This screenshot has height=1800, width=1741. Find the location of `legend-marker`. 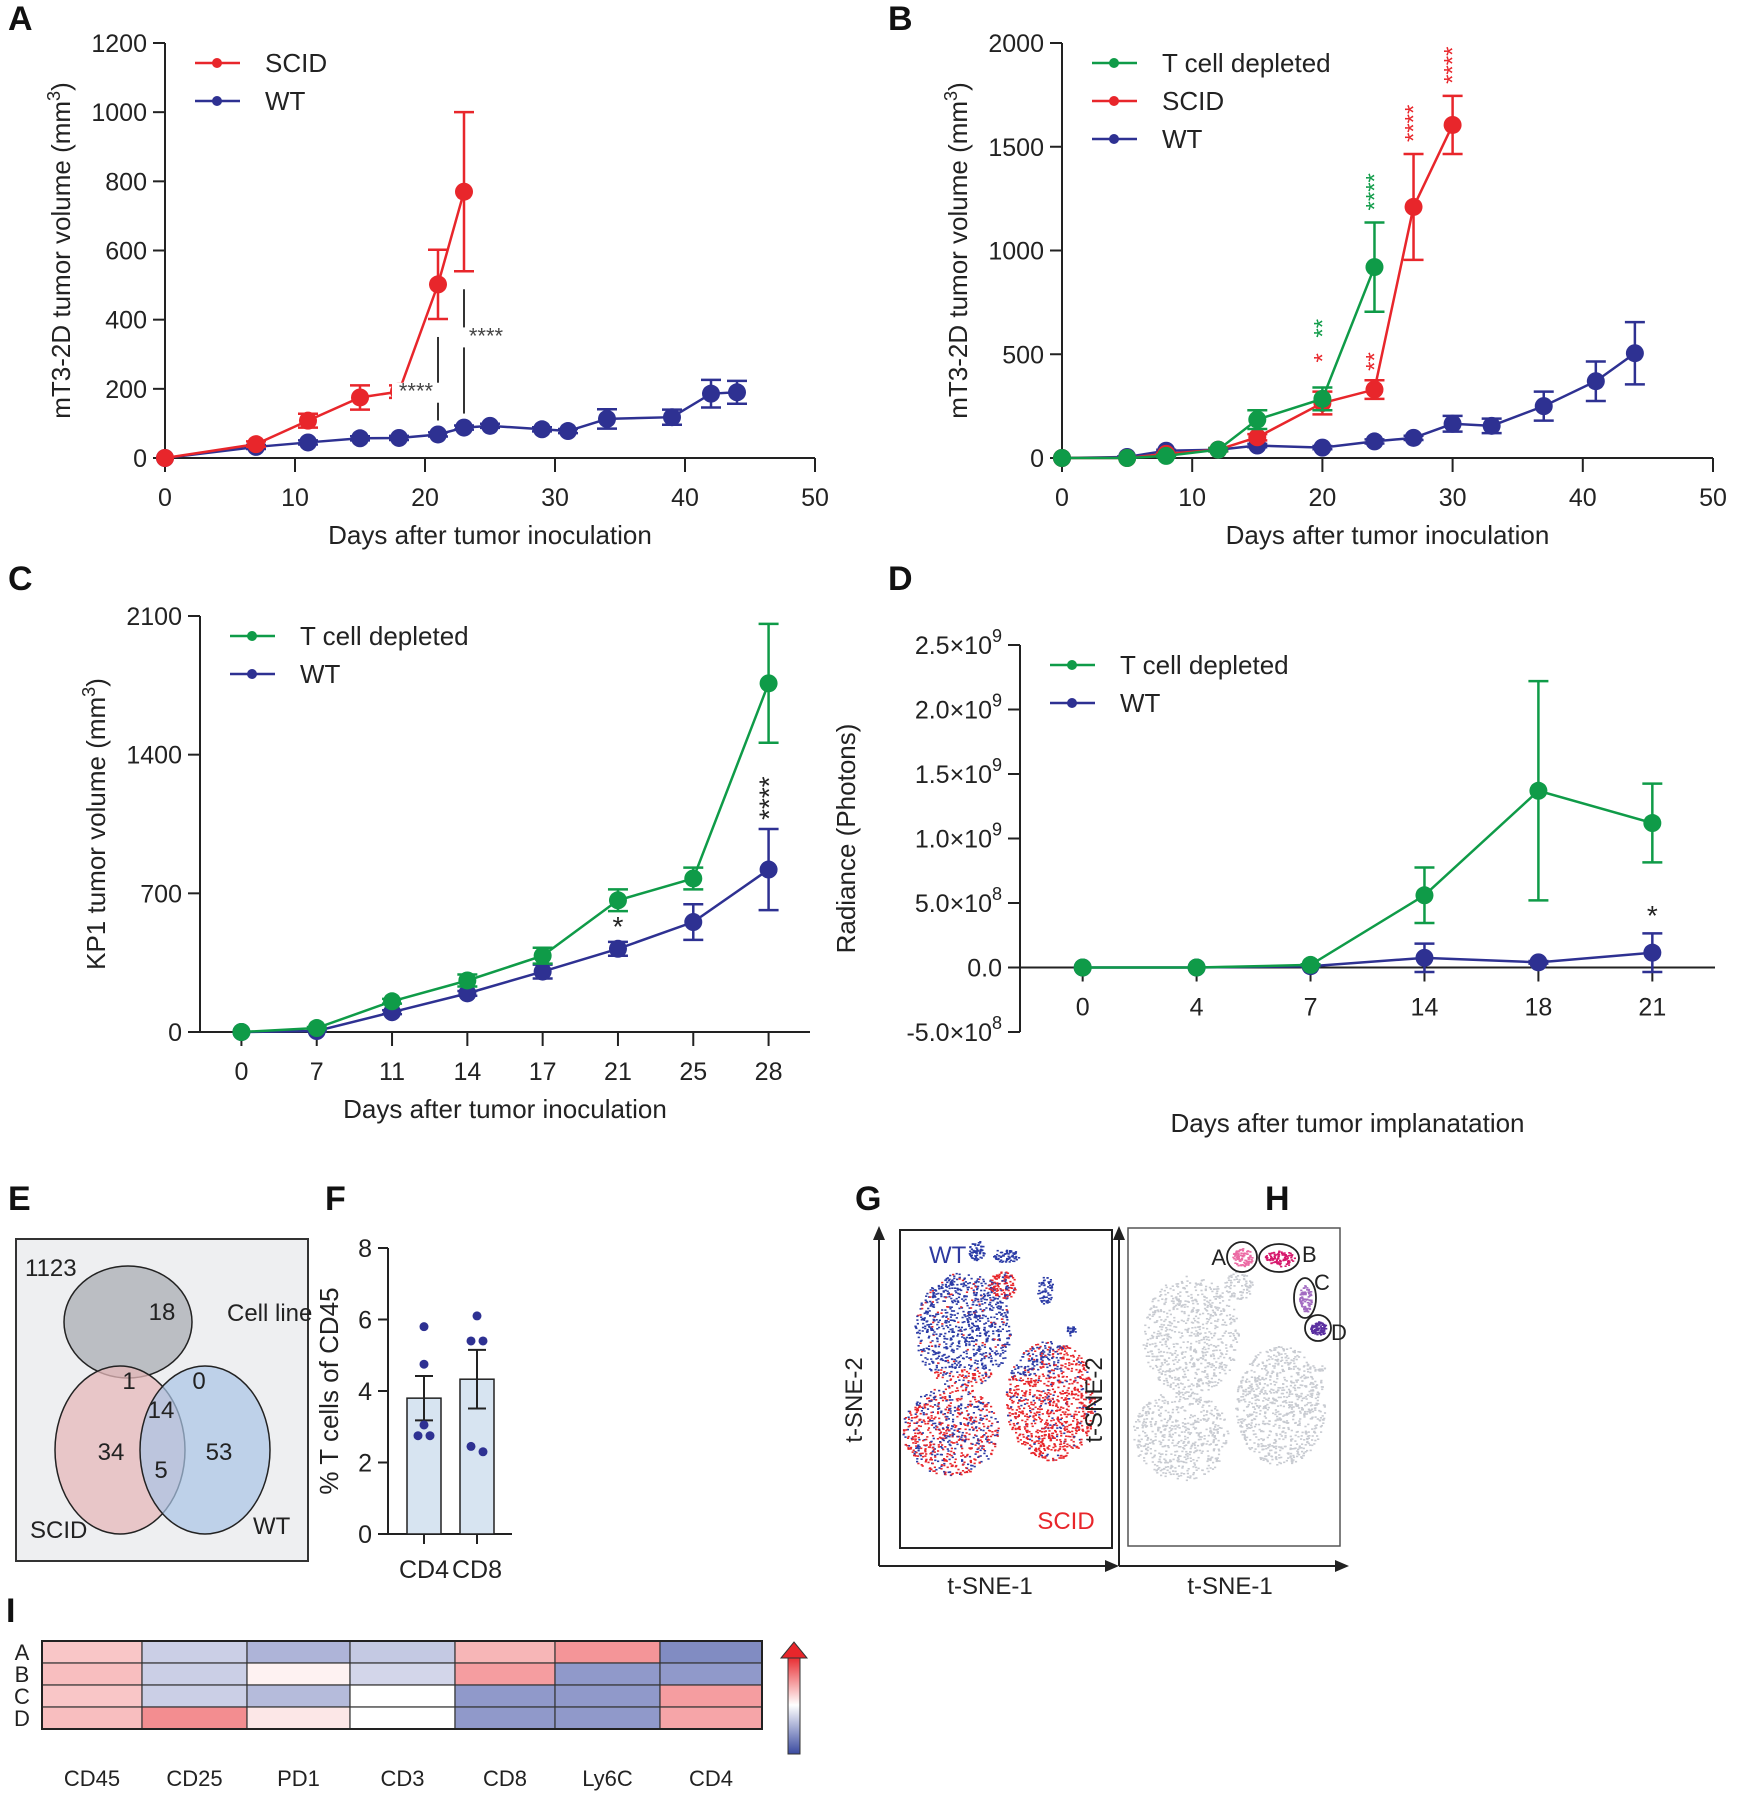

legend-marker is located at coordinates (1072, 703).